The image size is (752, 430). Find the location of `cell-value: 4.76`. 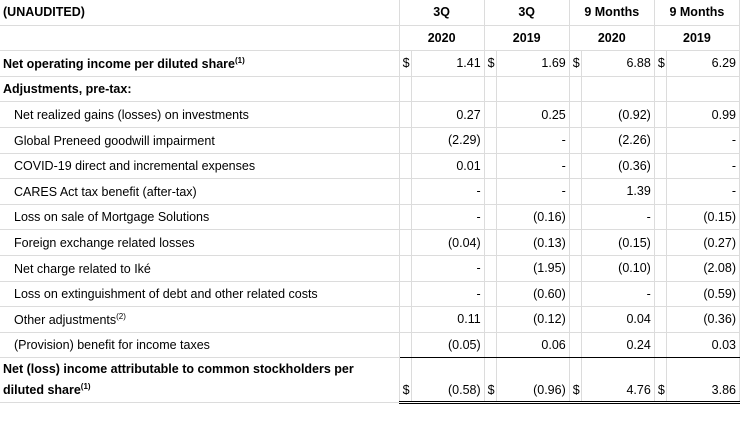

cell-value: 4.76 is located at coordinates (618, 381).